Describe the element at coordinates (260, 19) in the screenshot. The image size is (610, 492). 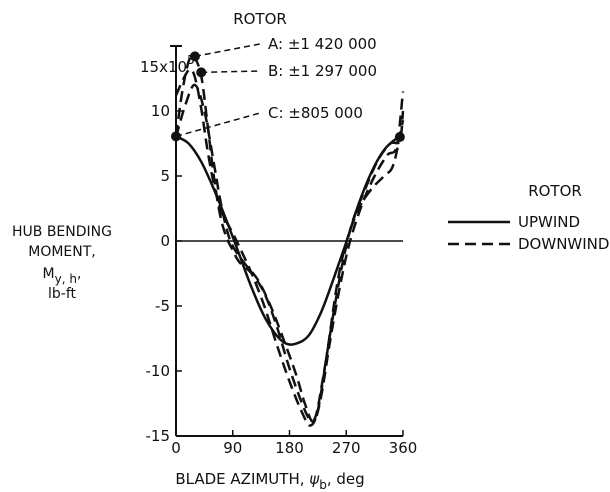
I see `chart-title: ROTOR` at that location.